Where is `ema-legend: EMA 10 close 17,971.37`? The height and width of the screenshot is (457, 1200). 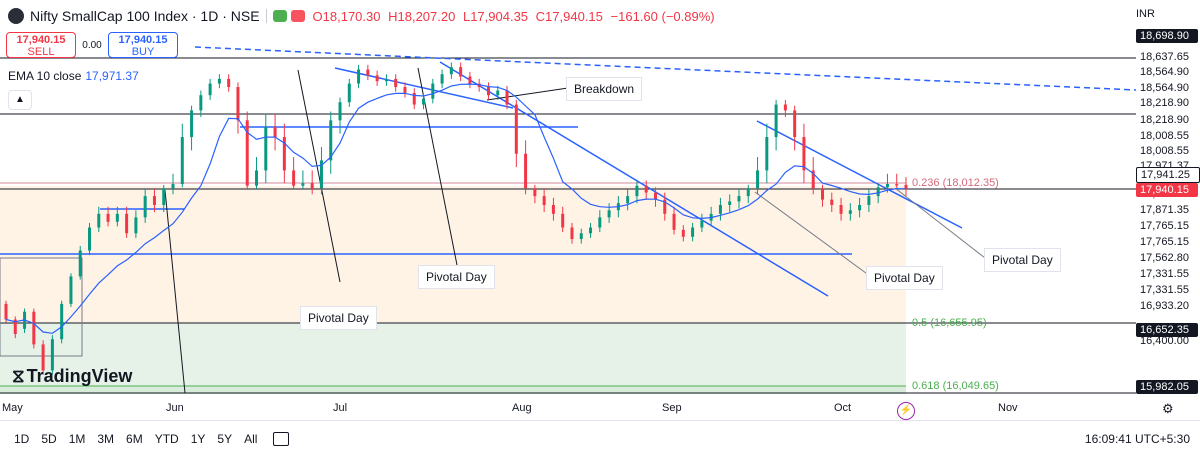
ema-legend: EMA 10 close 17,971.37 is located at coordinates (73, 76).